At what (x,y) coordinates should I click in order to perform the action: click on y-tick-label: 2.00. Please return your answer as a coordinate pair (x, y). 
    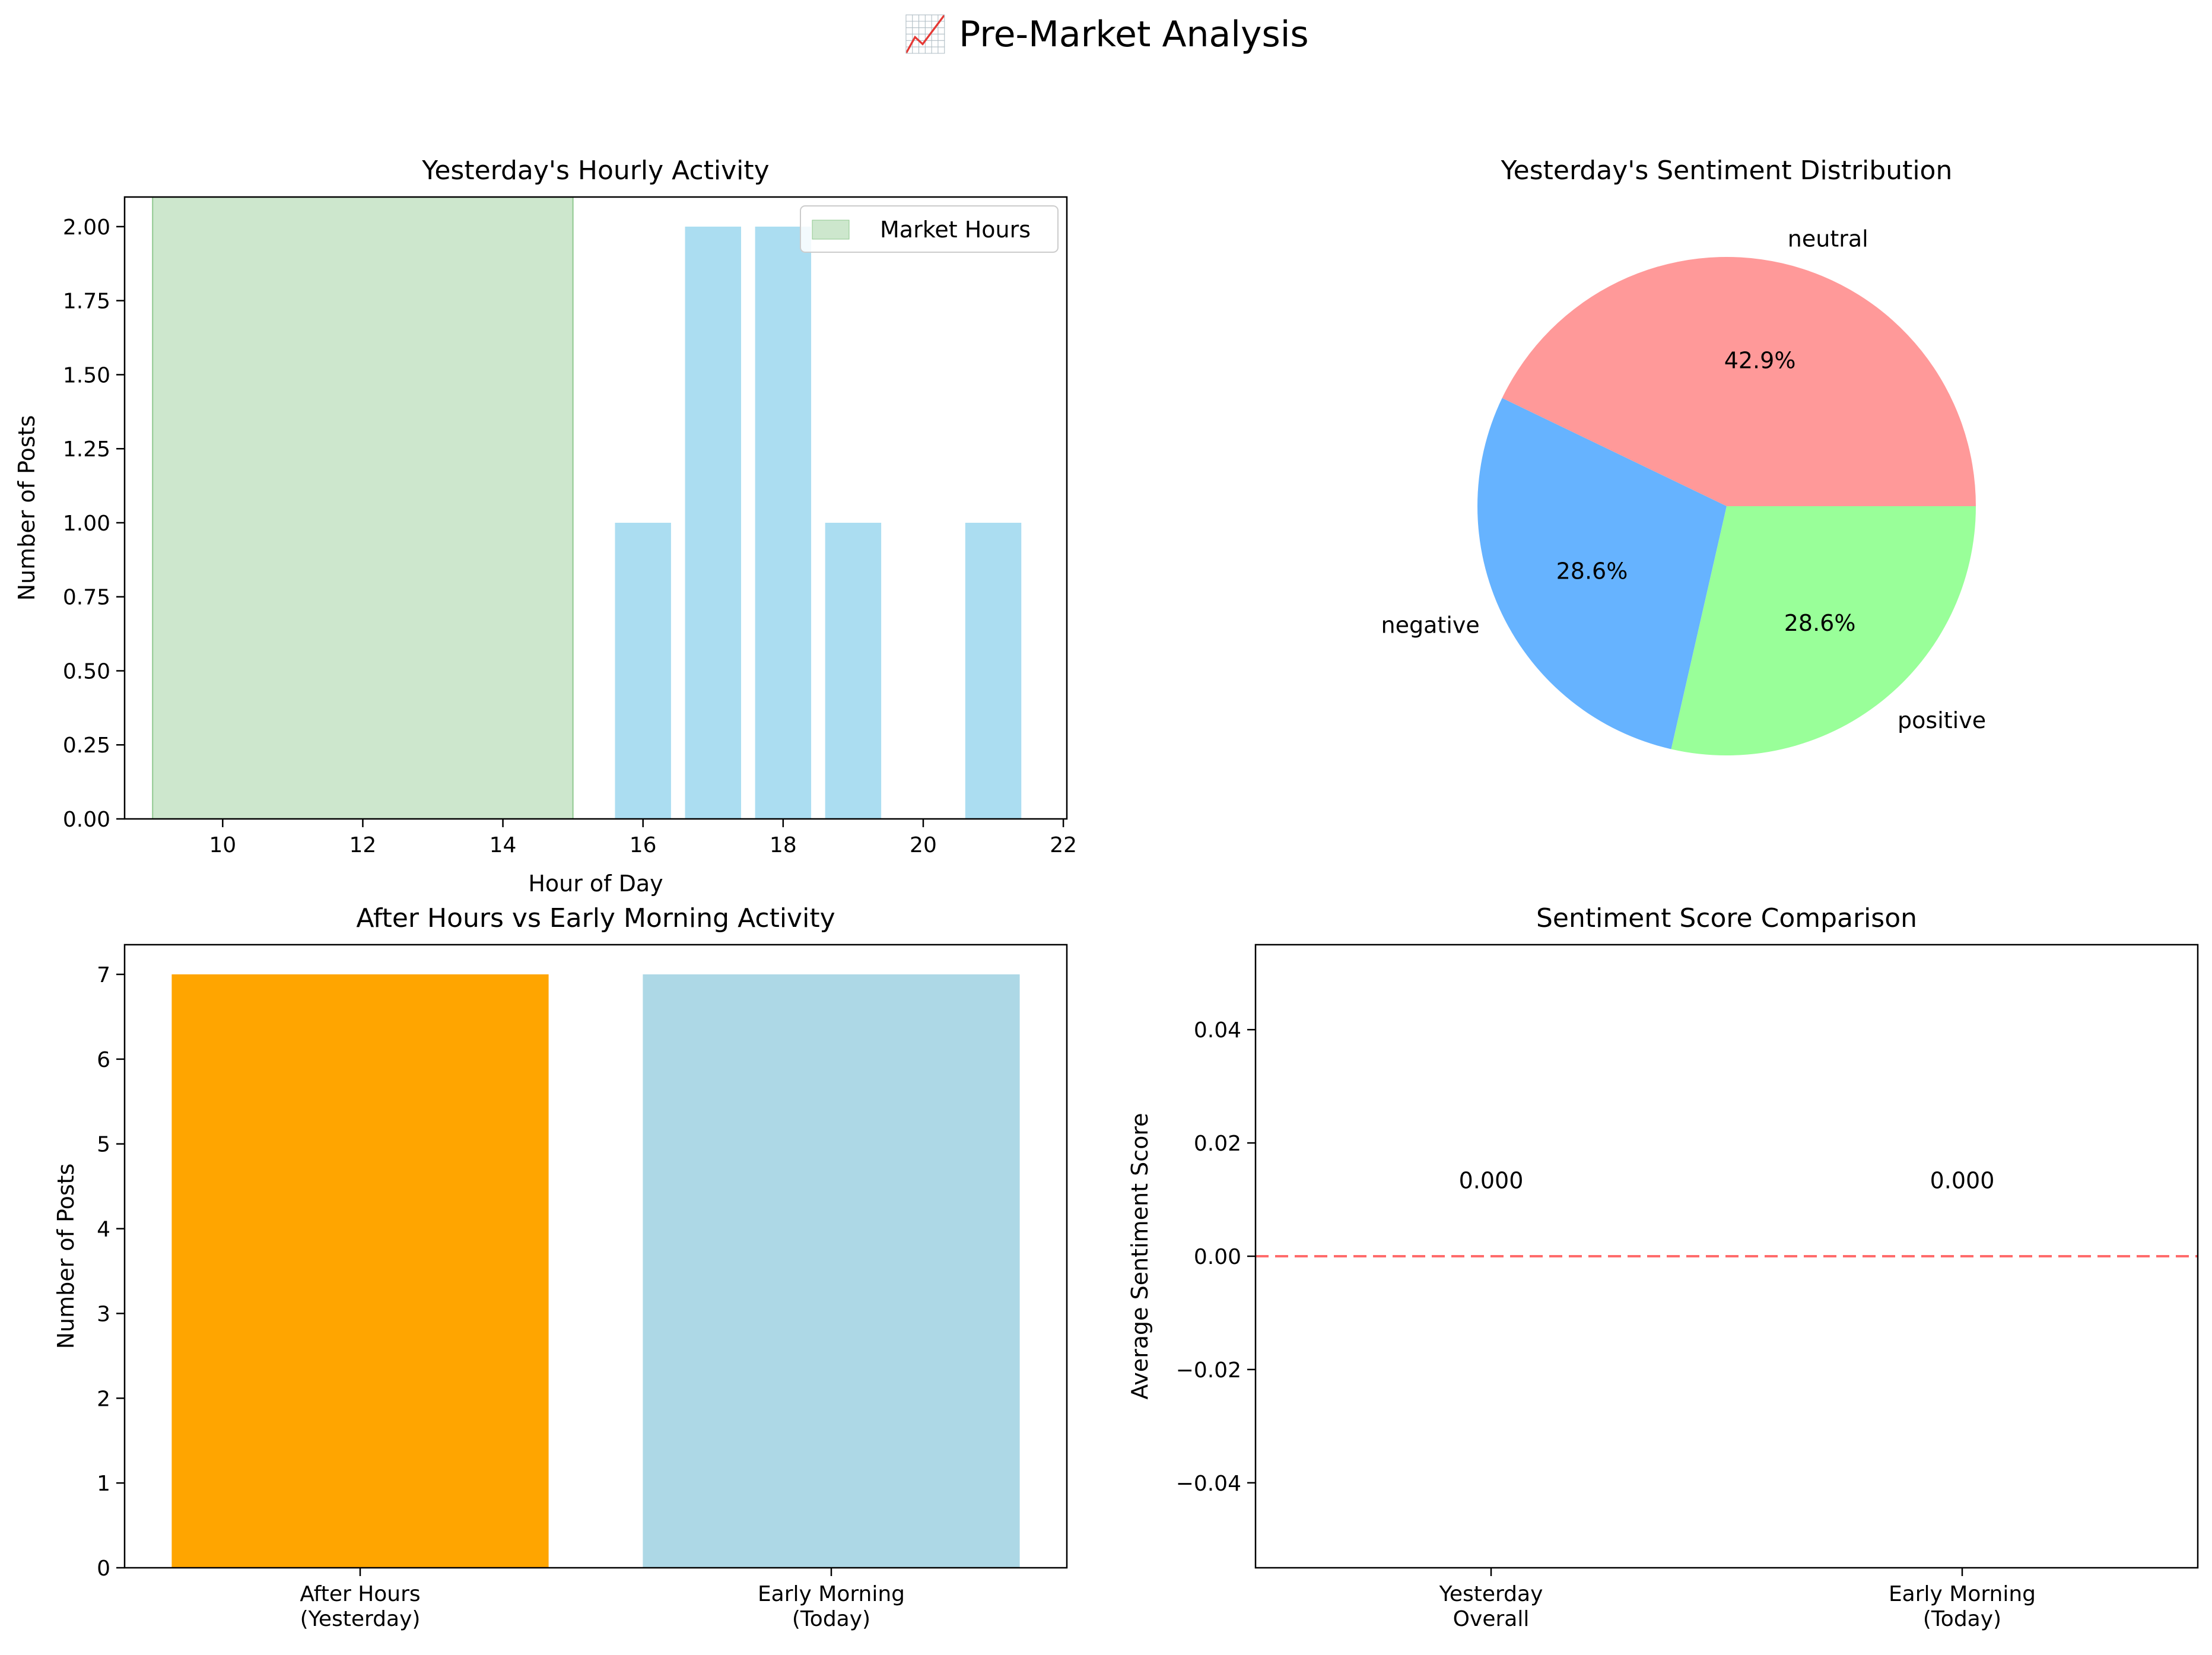
    Looking at the image, I should click on (86, 227).